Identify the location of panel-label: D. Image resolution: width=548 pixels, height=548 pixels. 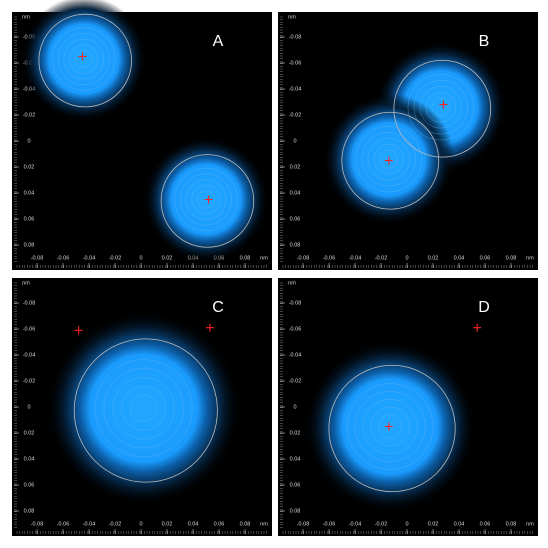
(484, 307).